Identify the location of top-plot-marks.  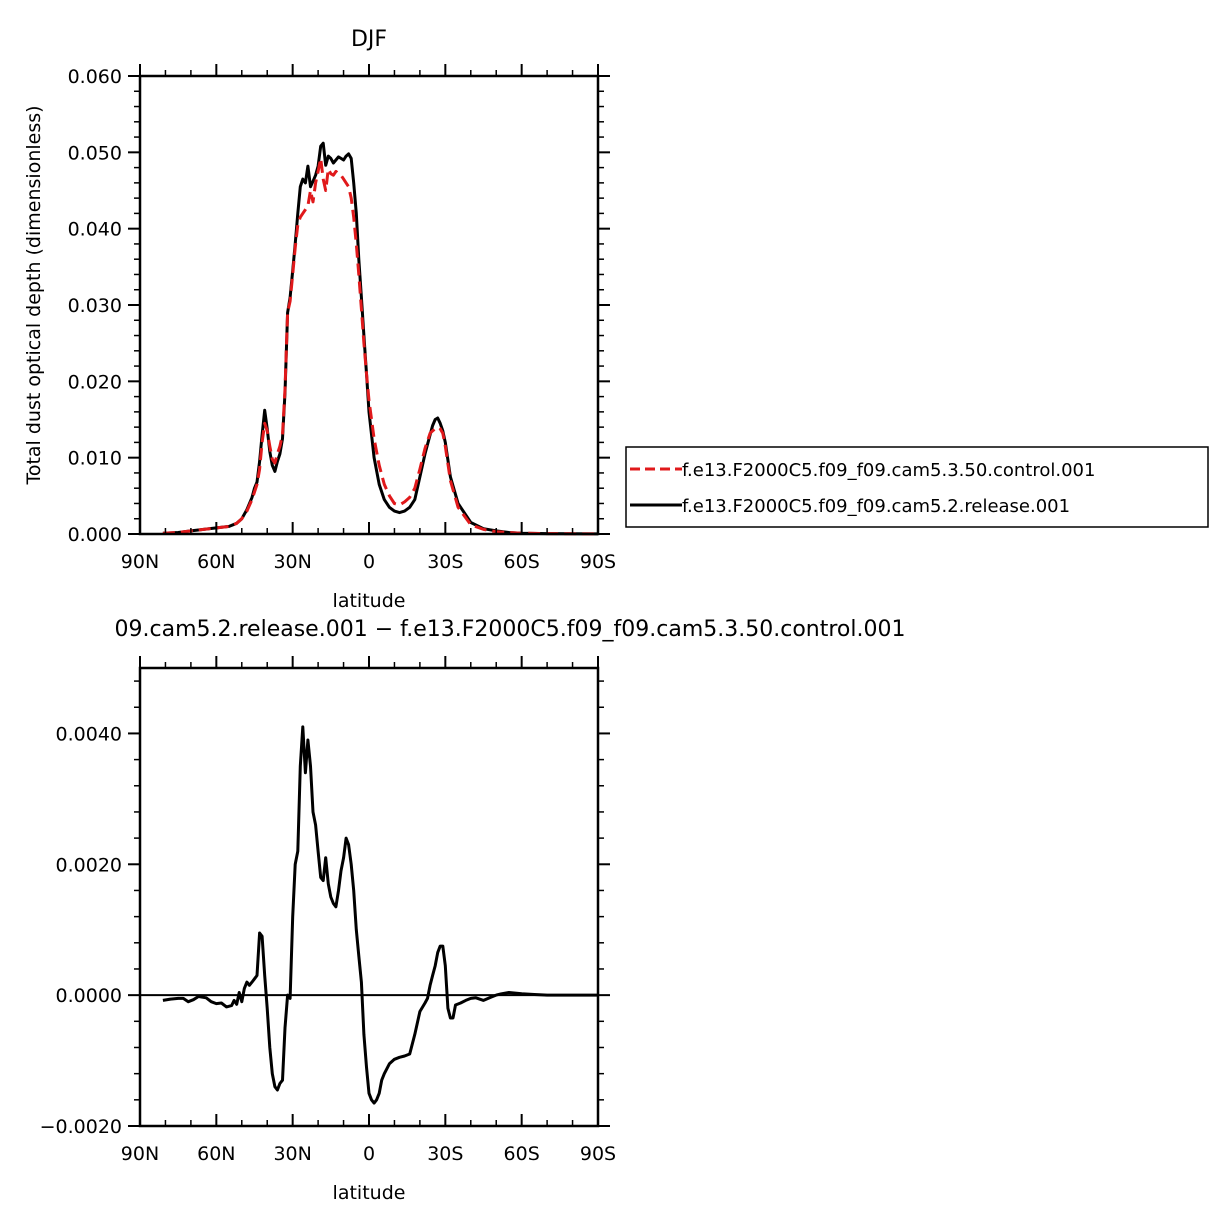
(380, 338).